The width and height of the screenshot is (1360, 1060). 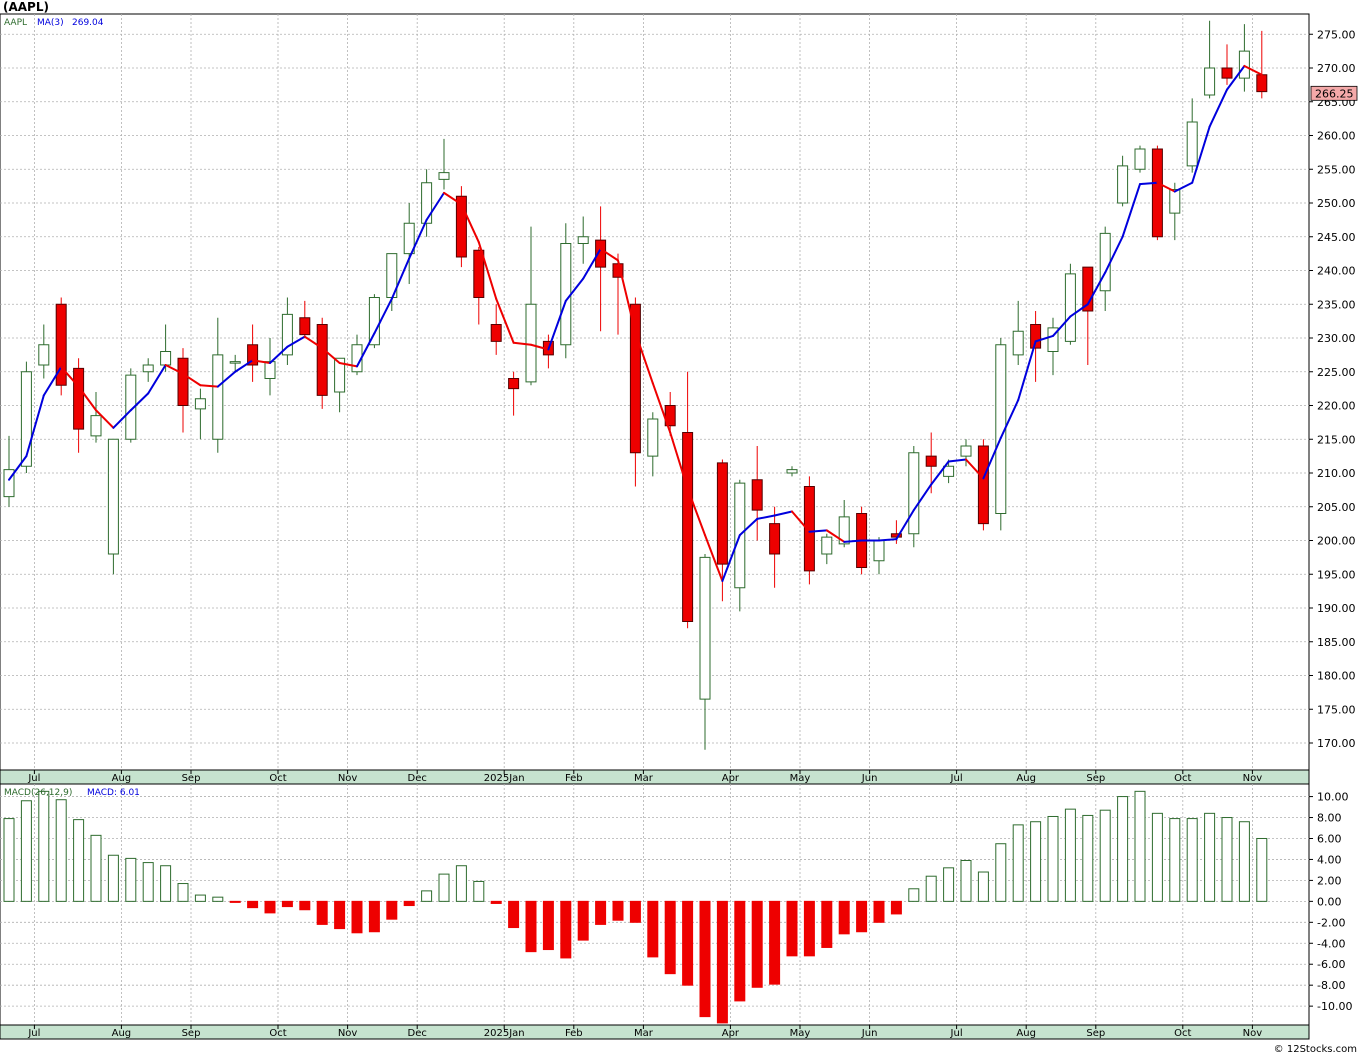 I want to click on time-tick-label: Jun, so click(x=869, y=1033).